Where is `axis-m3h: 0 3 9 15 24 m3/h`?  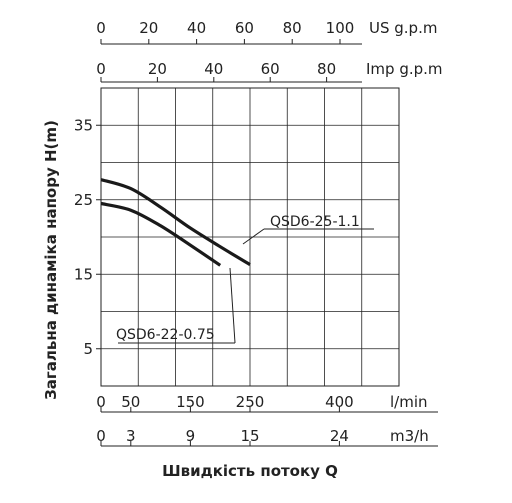 axis-m3h: 0 3 9 15 24 m3/h is located at coordinates (267, 437).